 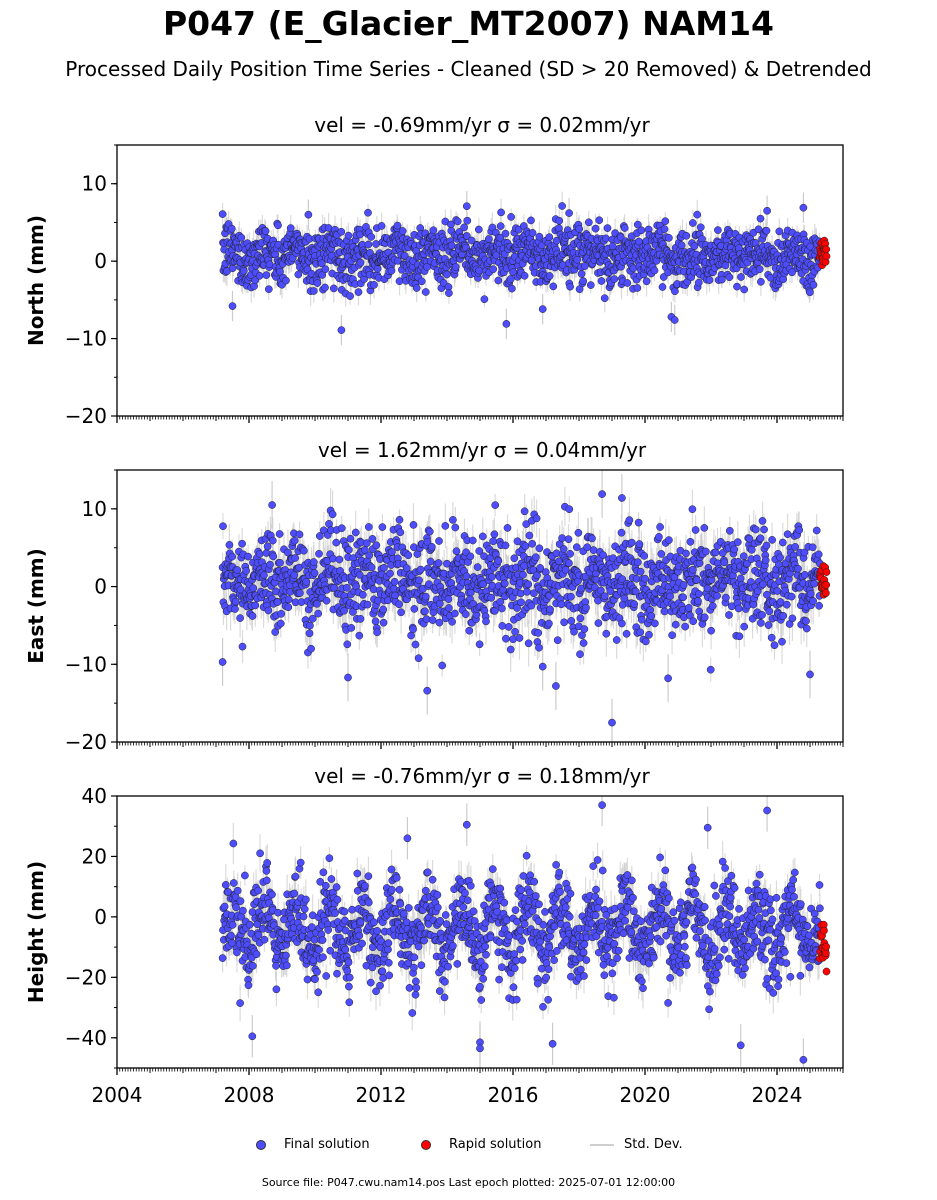 What do you see at coordinates (100, 261) in the screenshot?
I see `y-tick-label: 0` at bounding box center [100, 261].